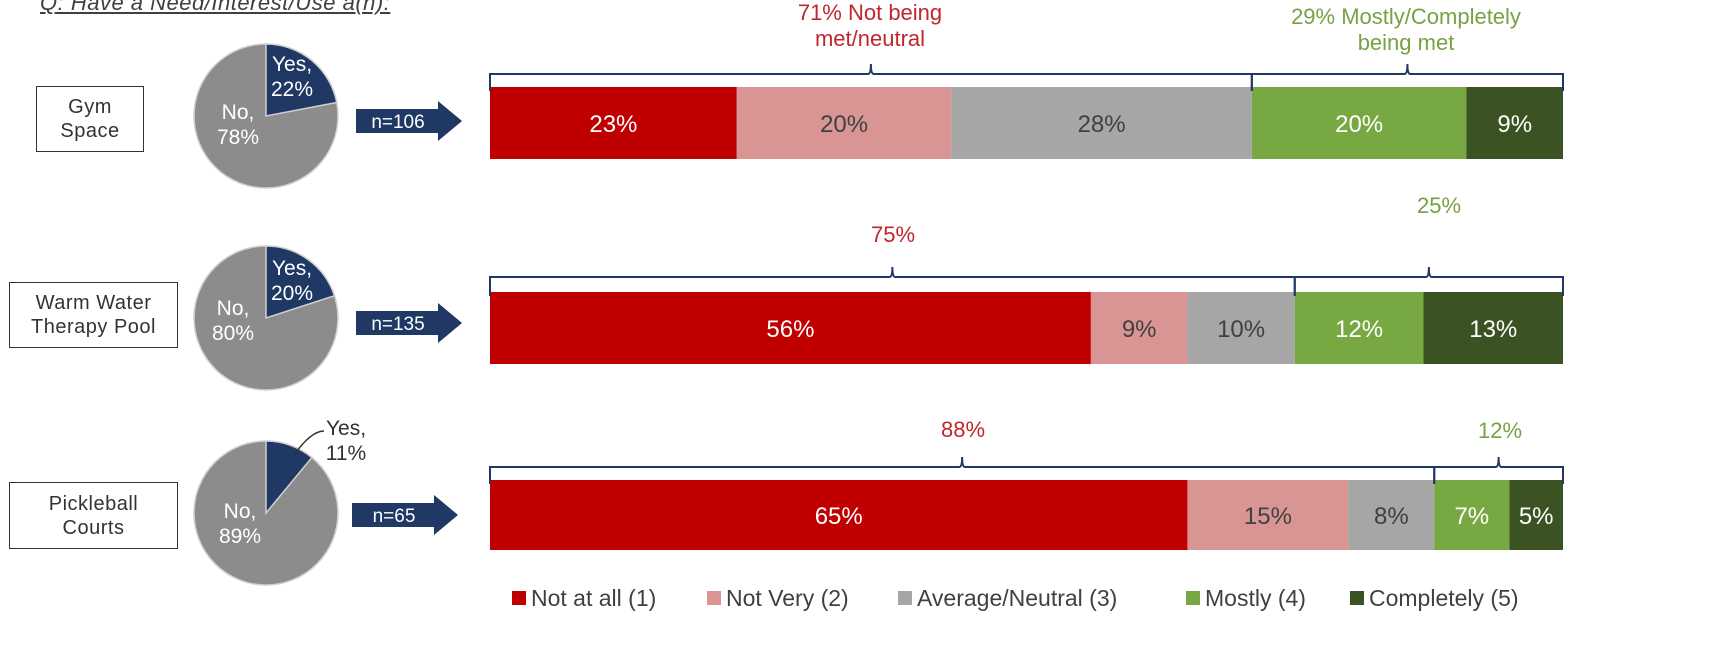 The image size is (1710, 667). Describe the element at coordinates (870, 25) in the screenshot. I see `not-met-label: 71% Not being met/neutral` at that location.